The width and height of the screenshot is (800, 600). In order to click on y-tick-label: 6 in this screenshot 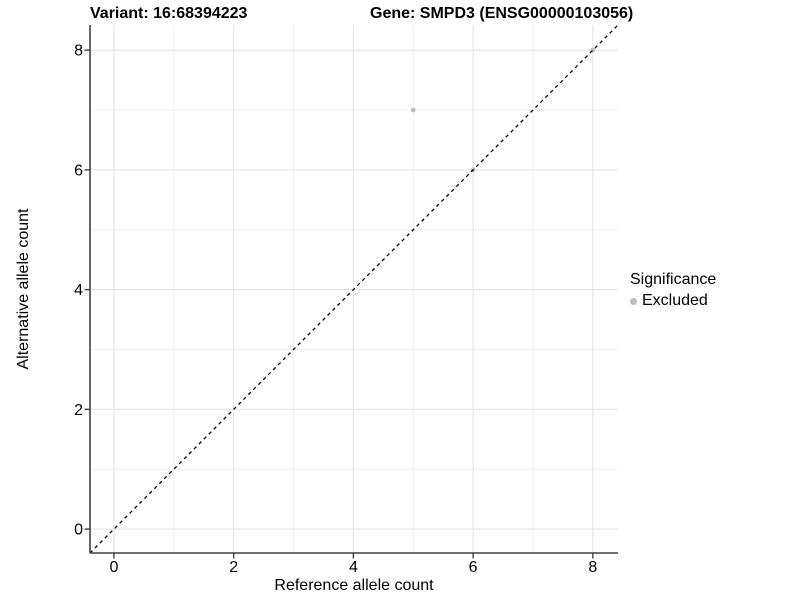, I will do `click(78, 170)`.